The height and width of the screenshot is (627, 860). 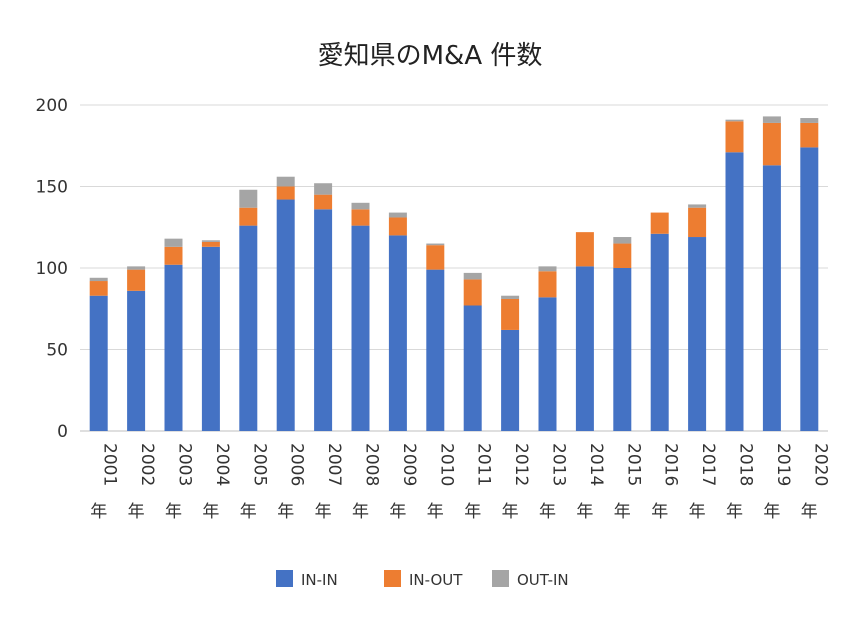 What do you see at coordinates (510, 380) in the screenshot?
I see `bar-in-in-2012` at bounding box center [510, 380].